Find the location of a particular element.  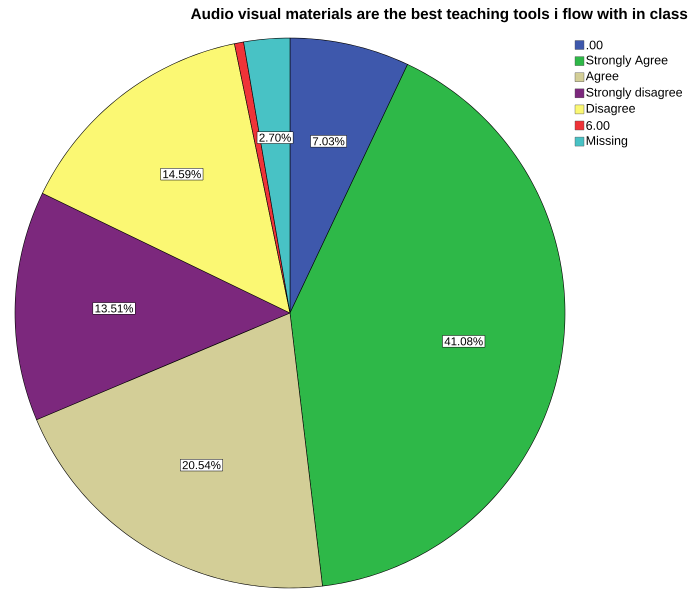

legend-label: Agree is located at coordinates (602, 77).